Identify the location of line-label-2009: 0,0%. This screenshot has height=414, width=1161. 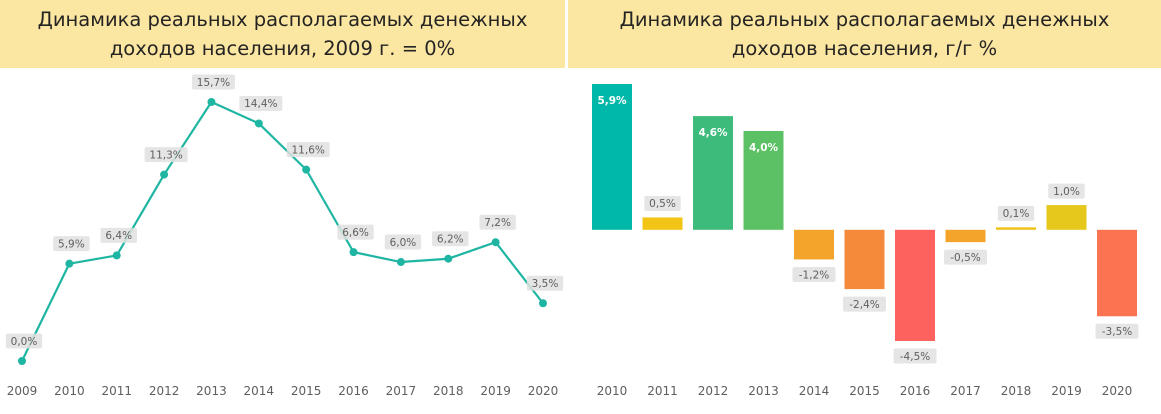
(24, 342).